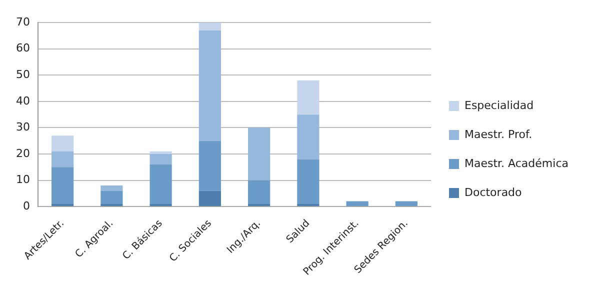 Image resolution: width=590 pixels, height=289 pixels. Describe the element at coordinates (493, 192) in the screenshot. I see `legend-label: Doctorado` at that location.